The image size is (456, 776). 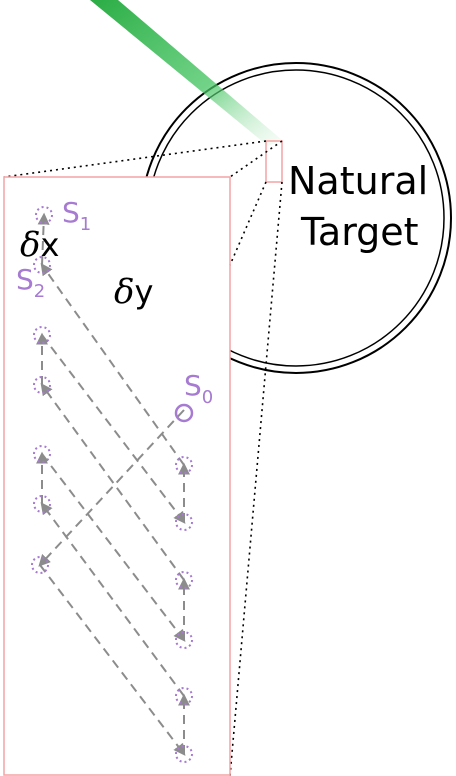 I want to click on zoom-source-rect, so click(x=274, y=161).